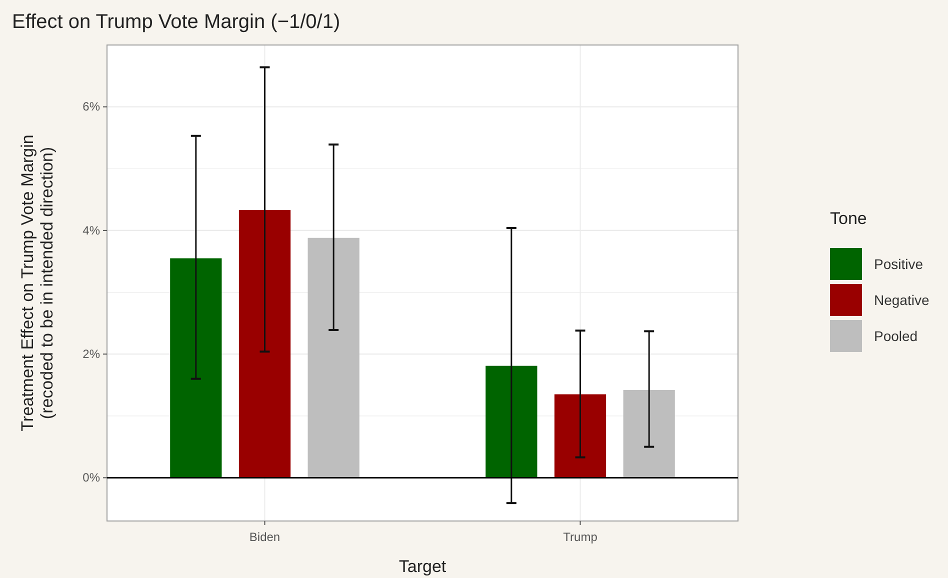 The height and width of the screenshot is (578, 948). I want to click on legend-label: Negative, so click(902, 300).